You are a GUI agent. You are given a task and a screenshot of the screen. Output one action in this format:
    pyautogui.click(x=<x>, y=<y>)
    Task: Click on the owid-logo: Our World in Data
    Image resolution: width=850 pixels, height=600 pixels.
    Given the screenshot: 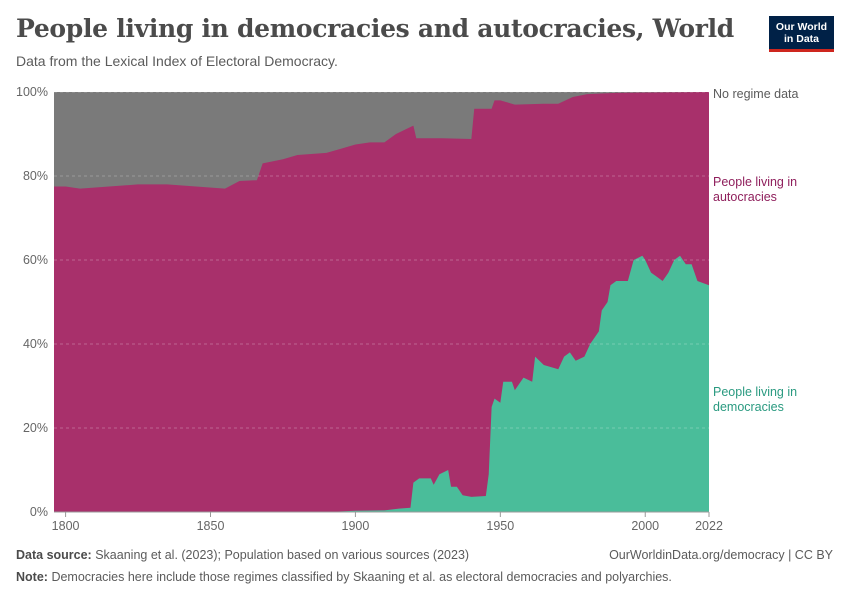 What is the action you would take?
    pyautogui.click(x=801, y=34)
    